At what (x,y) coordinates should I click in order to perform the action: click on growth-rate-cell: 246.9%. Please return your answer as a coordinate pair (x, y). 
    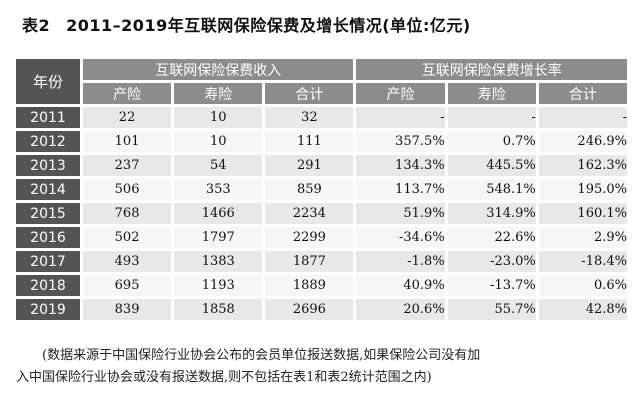
    Looking at the image, I should click on (582, 141).